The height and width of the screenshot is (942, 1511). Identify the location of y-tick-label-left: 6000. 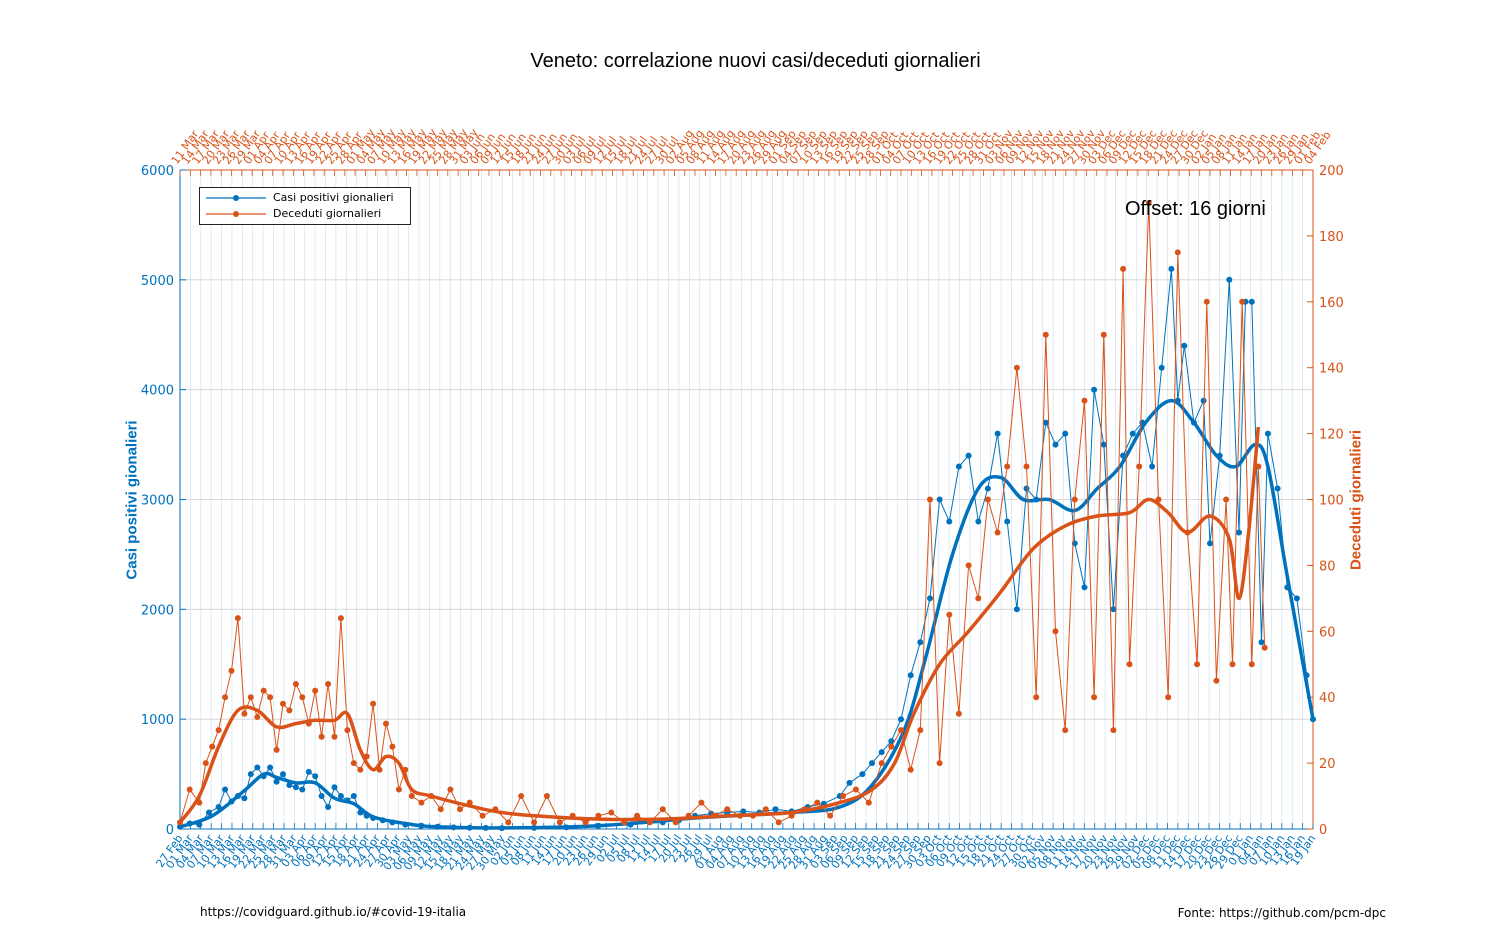
(157, 171).